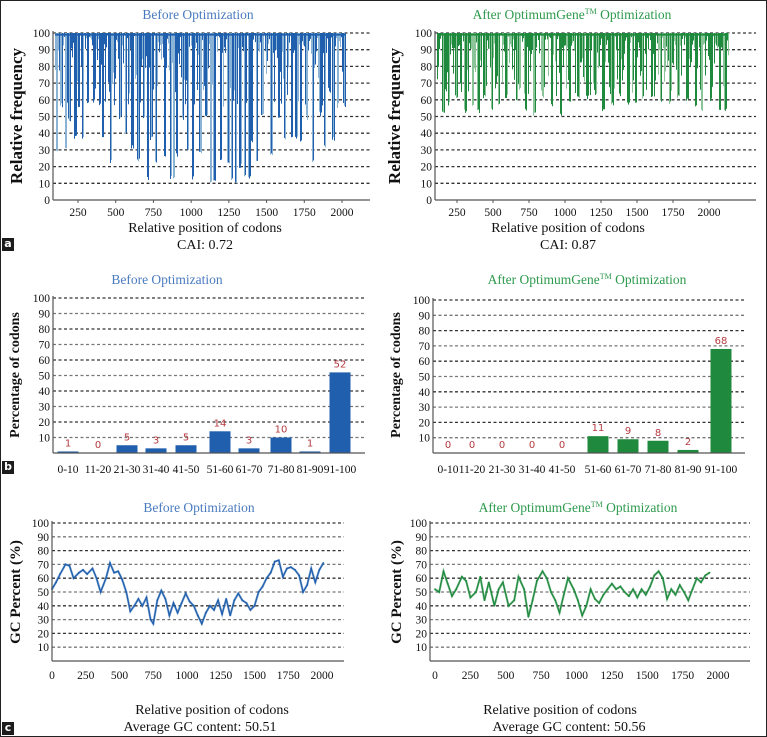 This screenshot has width=767, height=737. I want to click on x-category-label: 21-30, so click(502, 470).